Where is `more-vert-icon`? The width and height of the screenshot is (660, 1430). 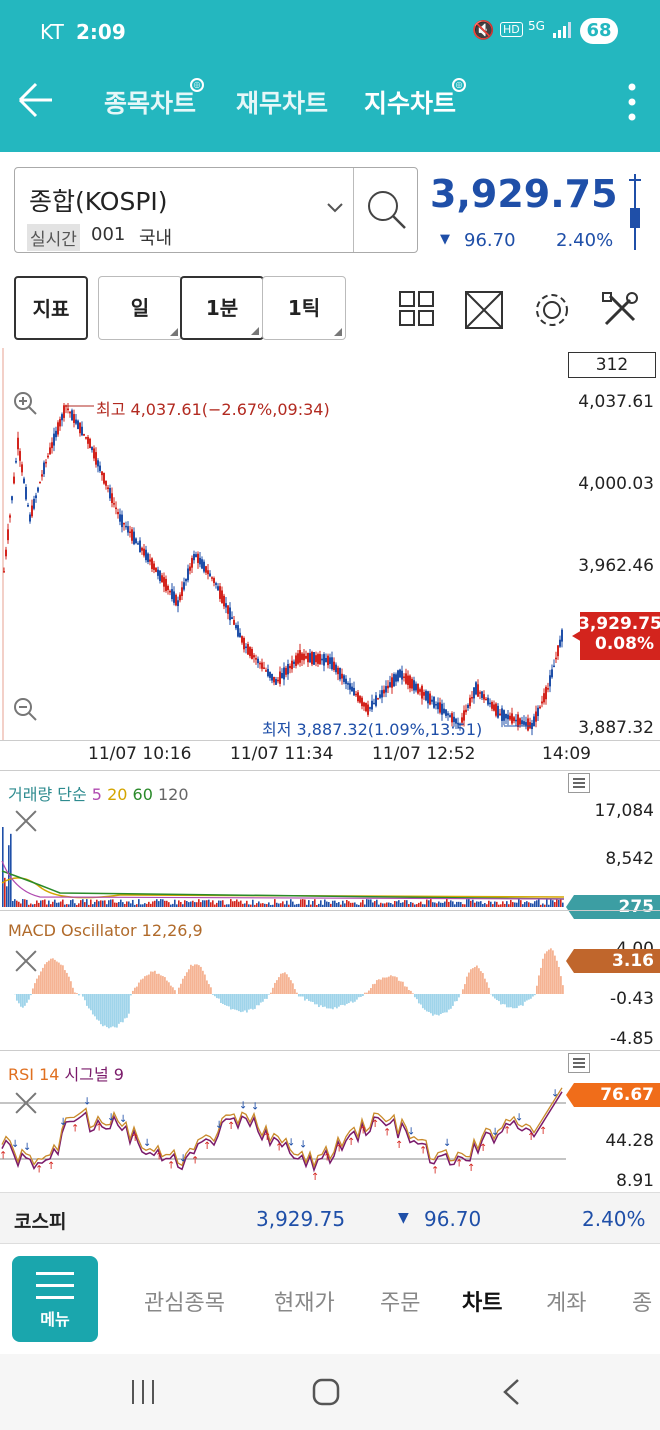 more-vert-icon is located at coordinates (632, 104).